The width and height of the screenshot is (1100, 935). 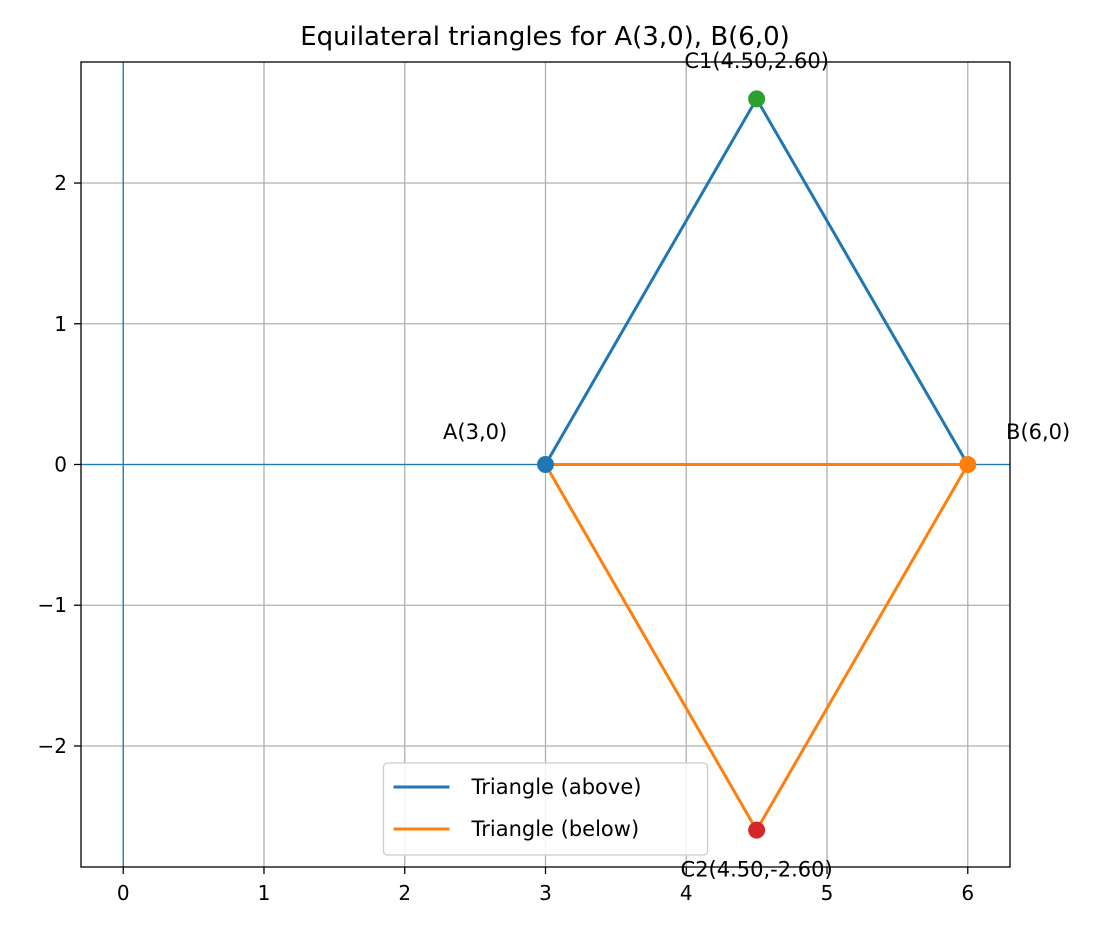 I want to click on y-tick-label-4: 2, so click(x=60, y=183).